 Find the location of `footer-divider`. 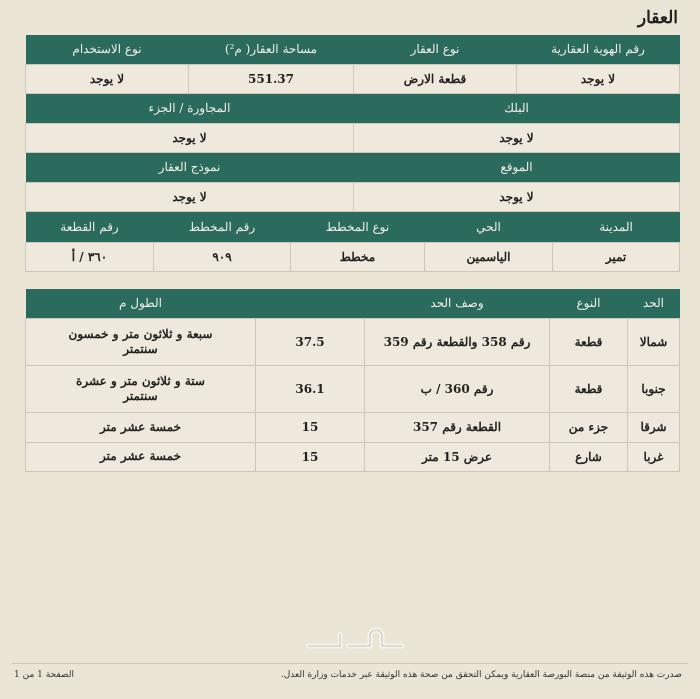

footer-divider is located at coordinates (350, 663).